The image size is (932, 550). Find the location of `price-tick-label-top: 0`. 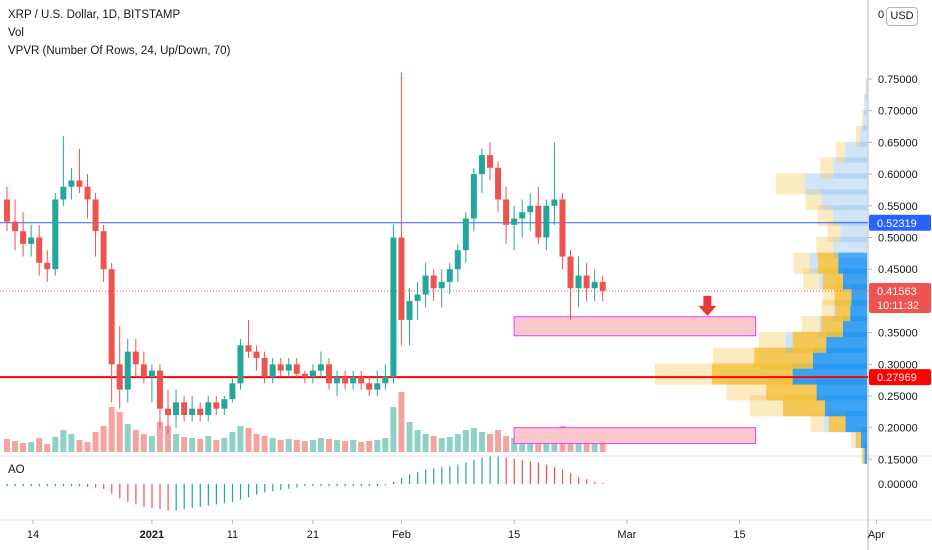

price-tick-label-top: 0 is located at coordinates (881, 15).